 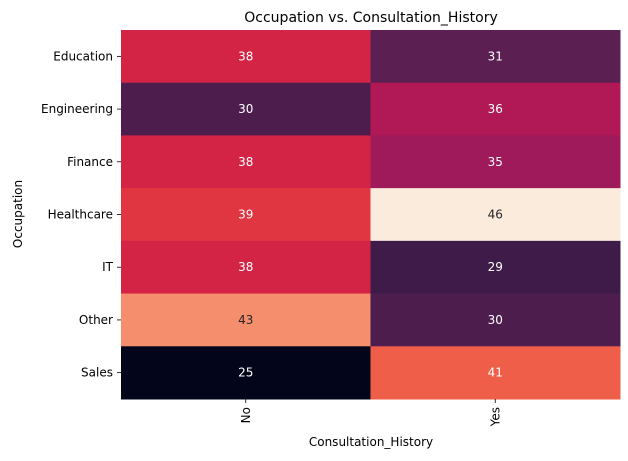 I want to click on cell-value-label: 29, so click(x=495, y=267).